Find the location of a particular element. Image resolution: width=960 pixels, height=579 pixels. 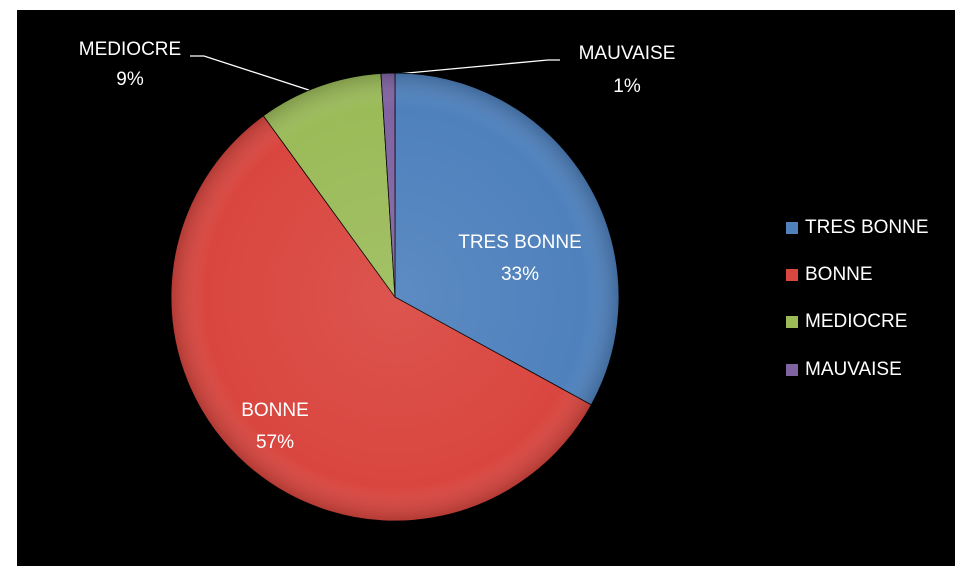

legend-label: MAUVAISE is located at coordinates (853, 369).